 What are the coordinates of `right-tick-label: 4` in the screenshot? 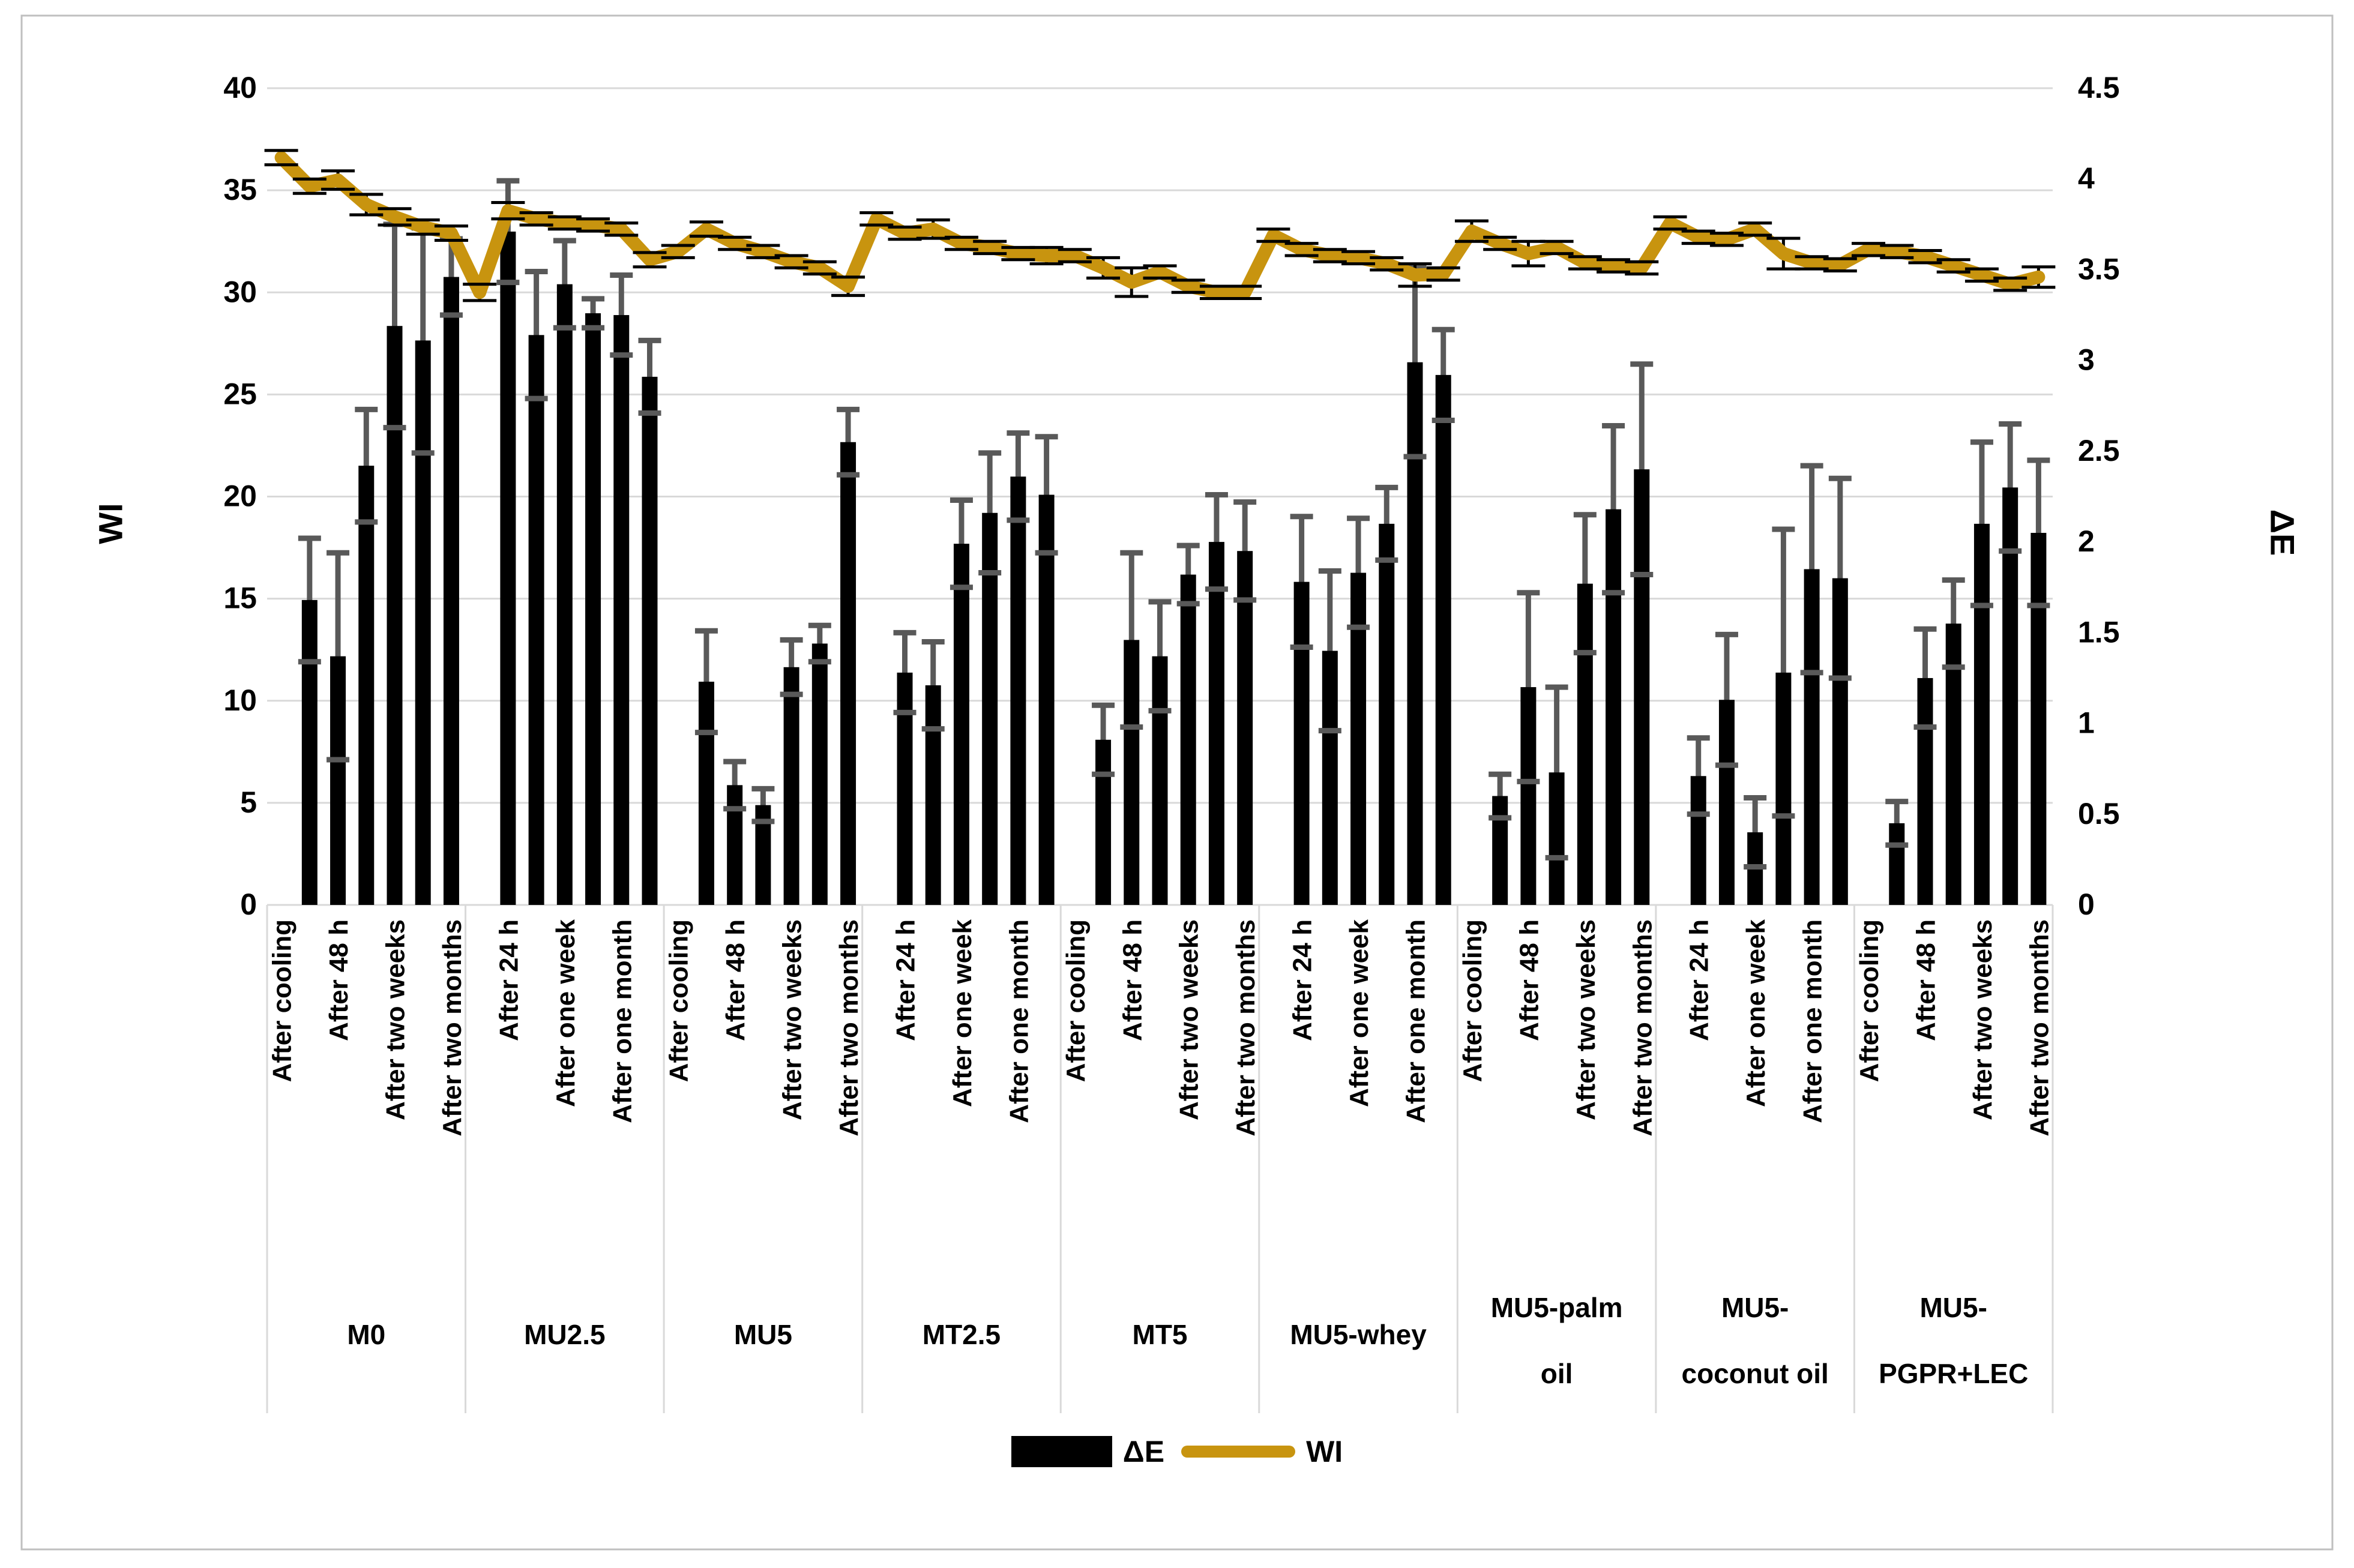 It's located at (2086, 178).